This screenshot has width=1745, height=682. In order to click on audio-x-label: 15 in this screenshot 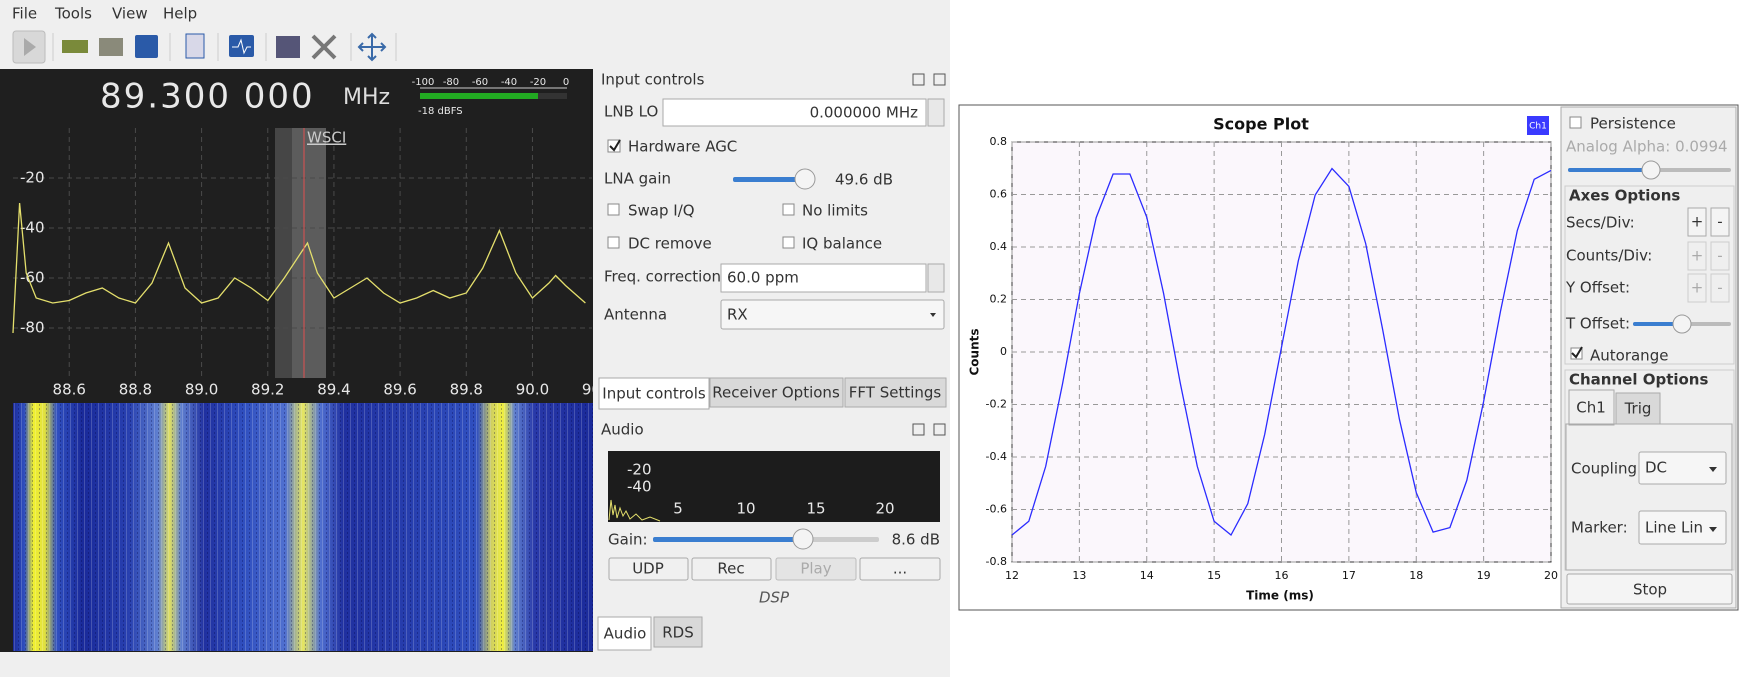, I will do `click(815, 509)`.